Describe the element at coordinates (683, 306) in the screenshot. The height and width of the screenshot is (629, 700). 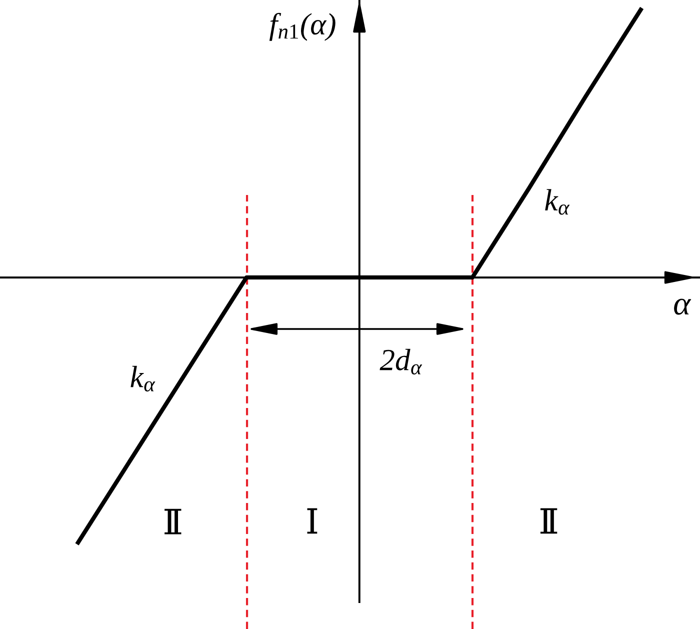
I see `x-axis-title: α` at that location.